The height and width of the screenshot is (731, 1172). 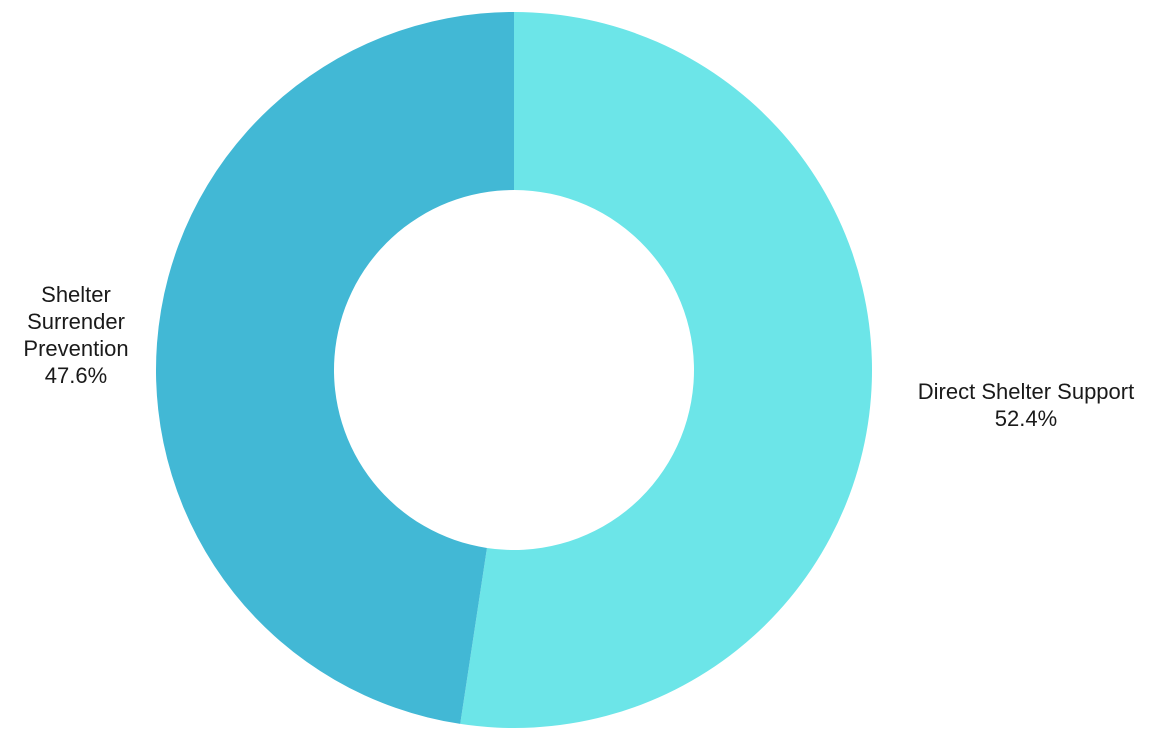 What do you see at coordinates (1026, 405) in the screenshot?
I see `slice-label-direct-shelter-support: Direct Shelter Support 52.4%` at bounding box center [1026, 405].